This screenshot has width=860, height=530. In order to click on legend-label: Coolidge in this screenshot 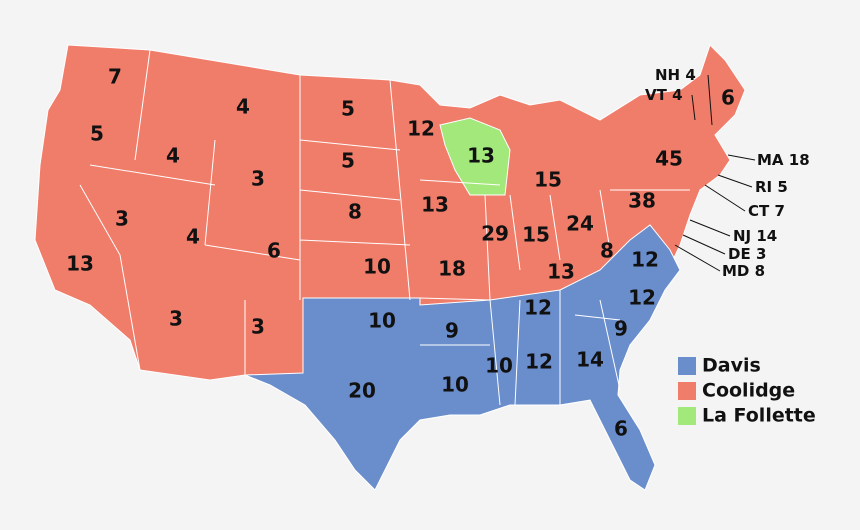, I will do `click(748, 391)`.